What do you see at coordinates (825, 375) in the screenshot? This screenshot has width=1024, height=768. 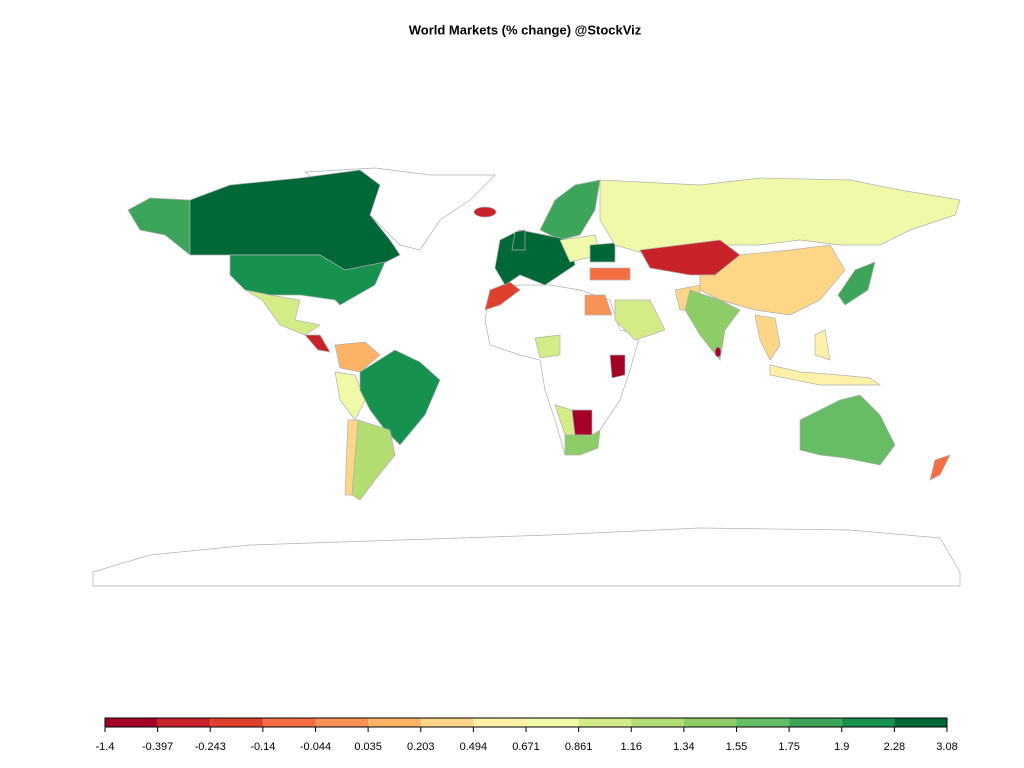 I see `indonesia` at bounding box center [825, 375].